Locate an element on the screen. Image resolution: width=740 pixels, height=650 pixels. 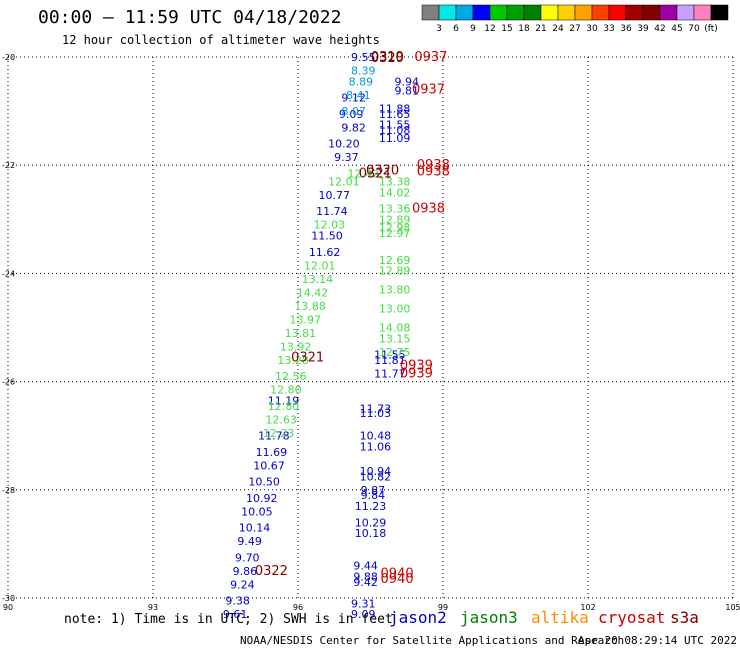
jason3-data-label: 13.81 is located at coordinates (301, 333).